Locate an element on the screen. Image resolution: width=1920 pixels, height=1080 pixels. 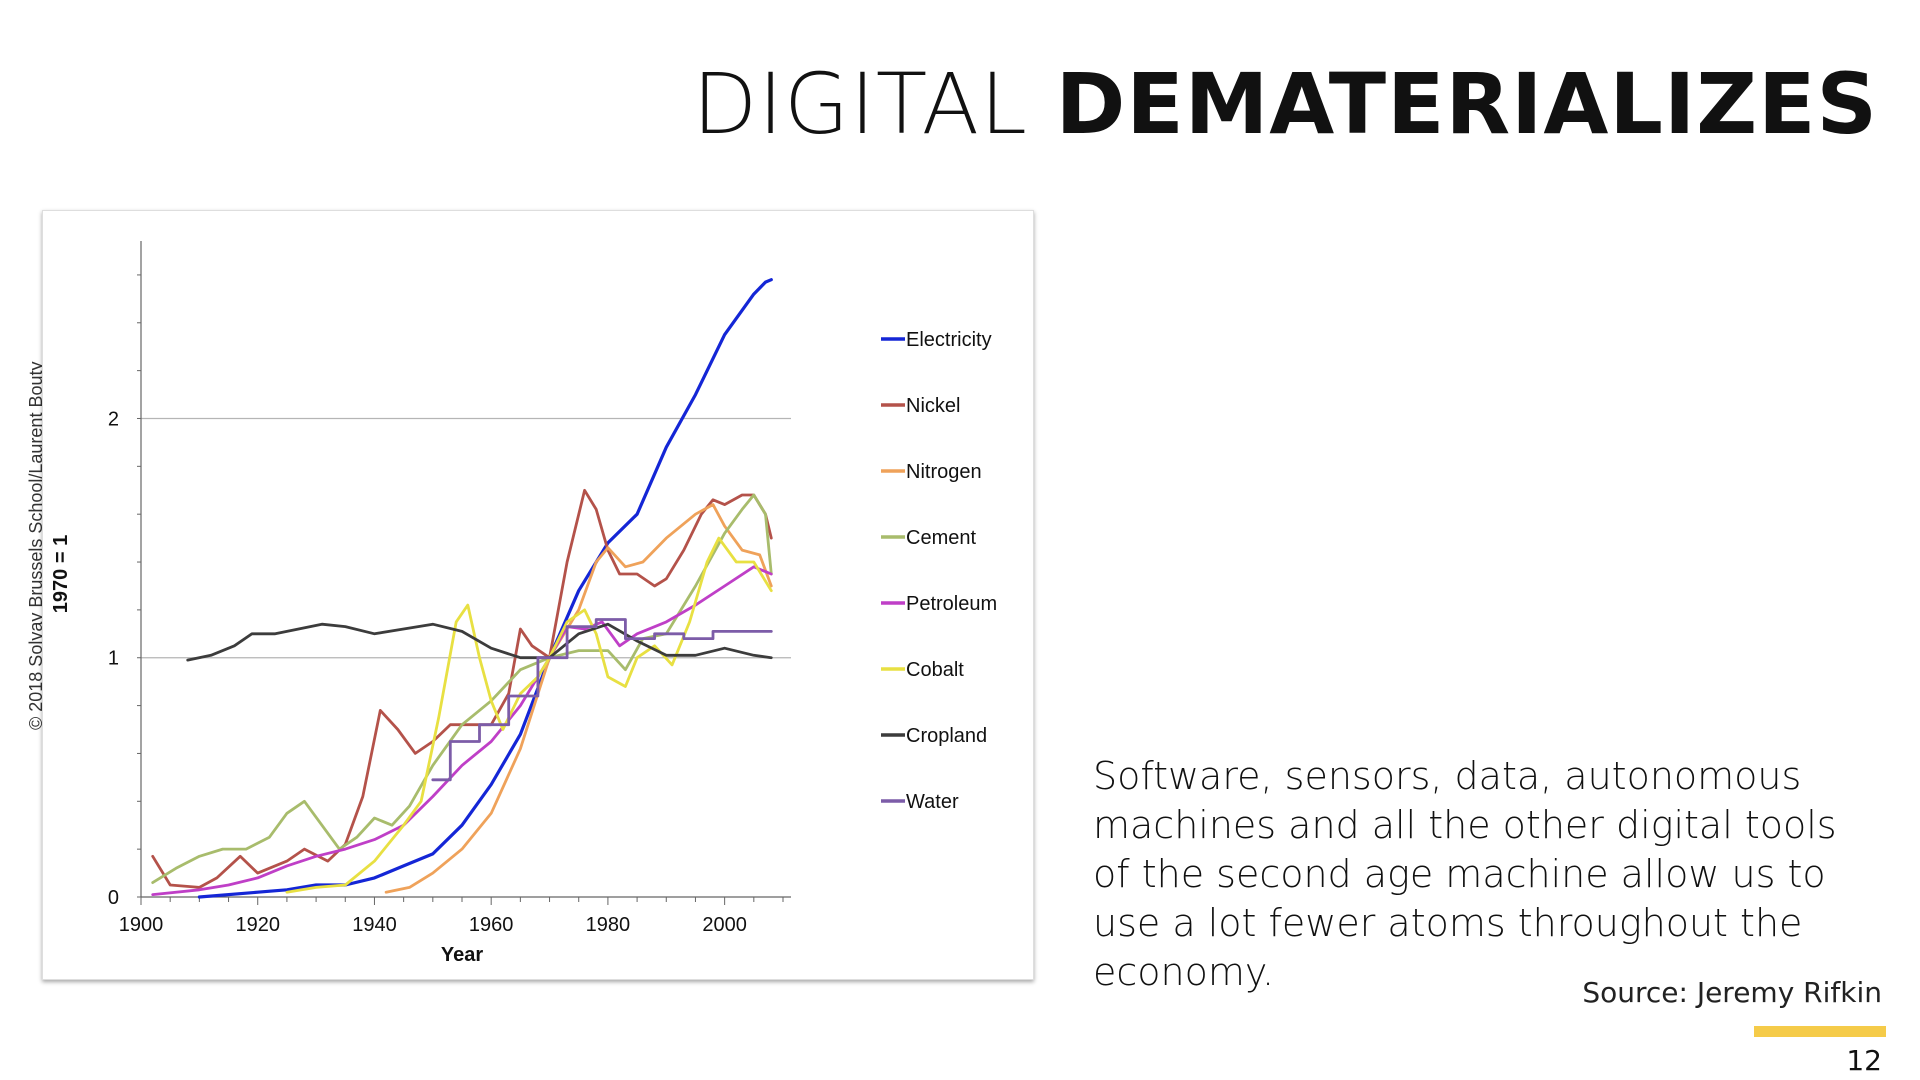
series-line-cropland is located at coordinates (479, 642).